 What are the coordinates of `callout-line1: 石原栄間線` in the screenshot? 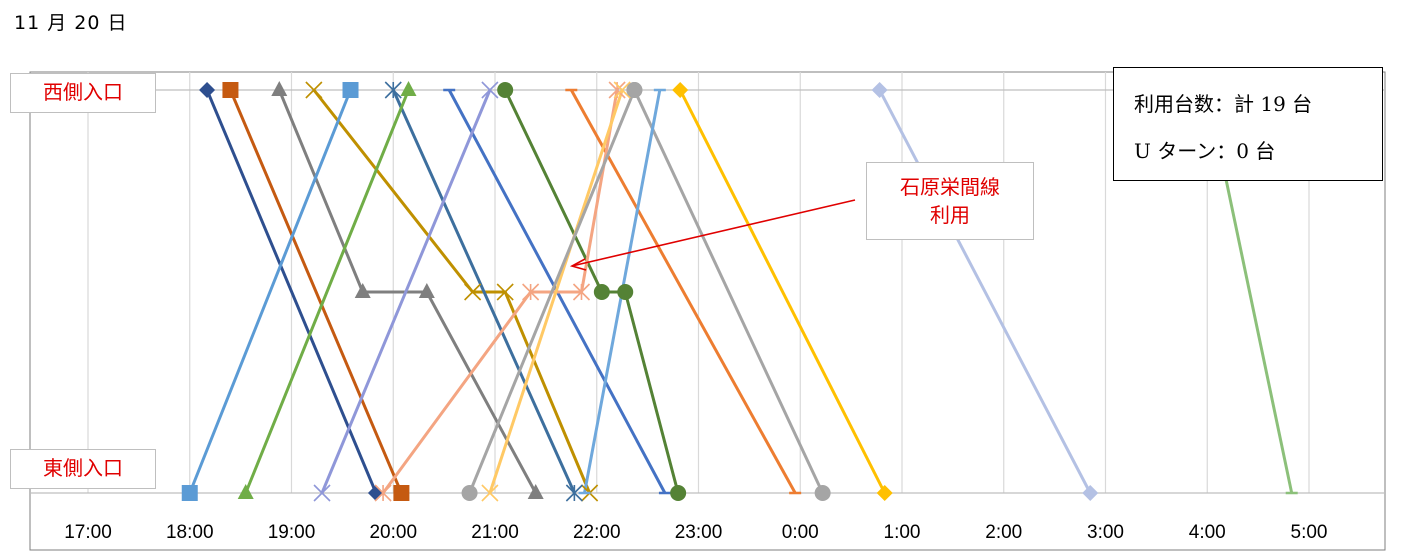 It's located at (950, 187).